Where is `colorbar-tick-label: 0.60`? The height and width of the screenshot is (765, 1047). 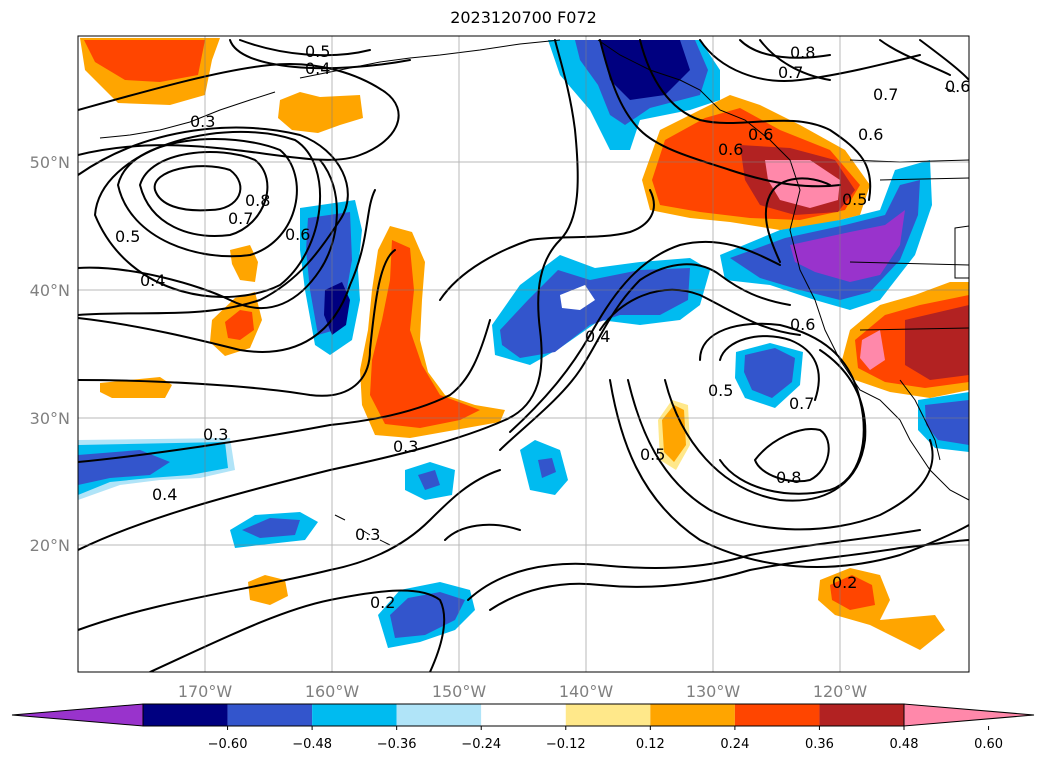
colorbar-tick-label: 0.60 is located at coordinates (988, 744).